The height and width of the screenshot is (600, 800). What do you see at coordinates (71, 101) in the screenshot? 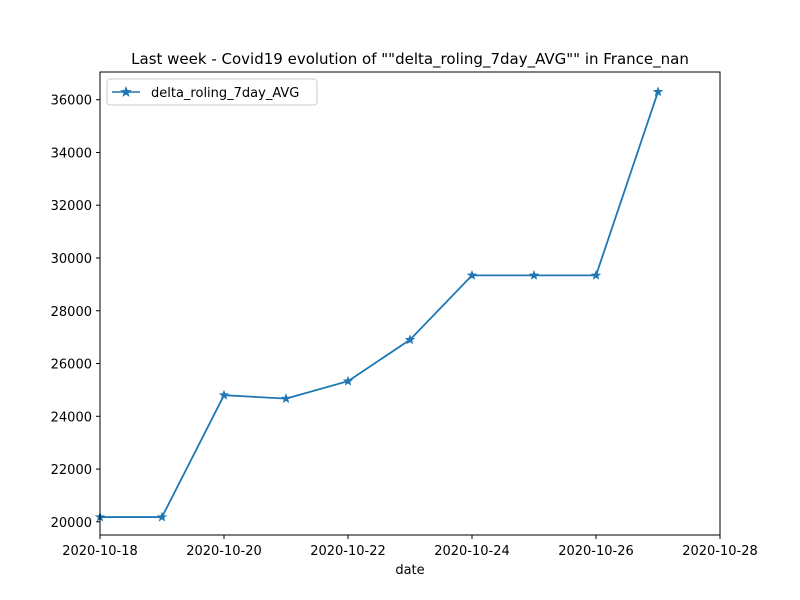
I see `y-tick-label: 36000` at bounding box center [71, 101].